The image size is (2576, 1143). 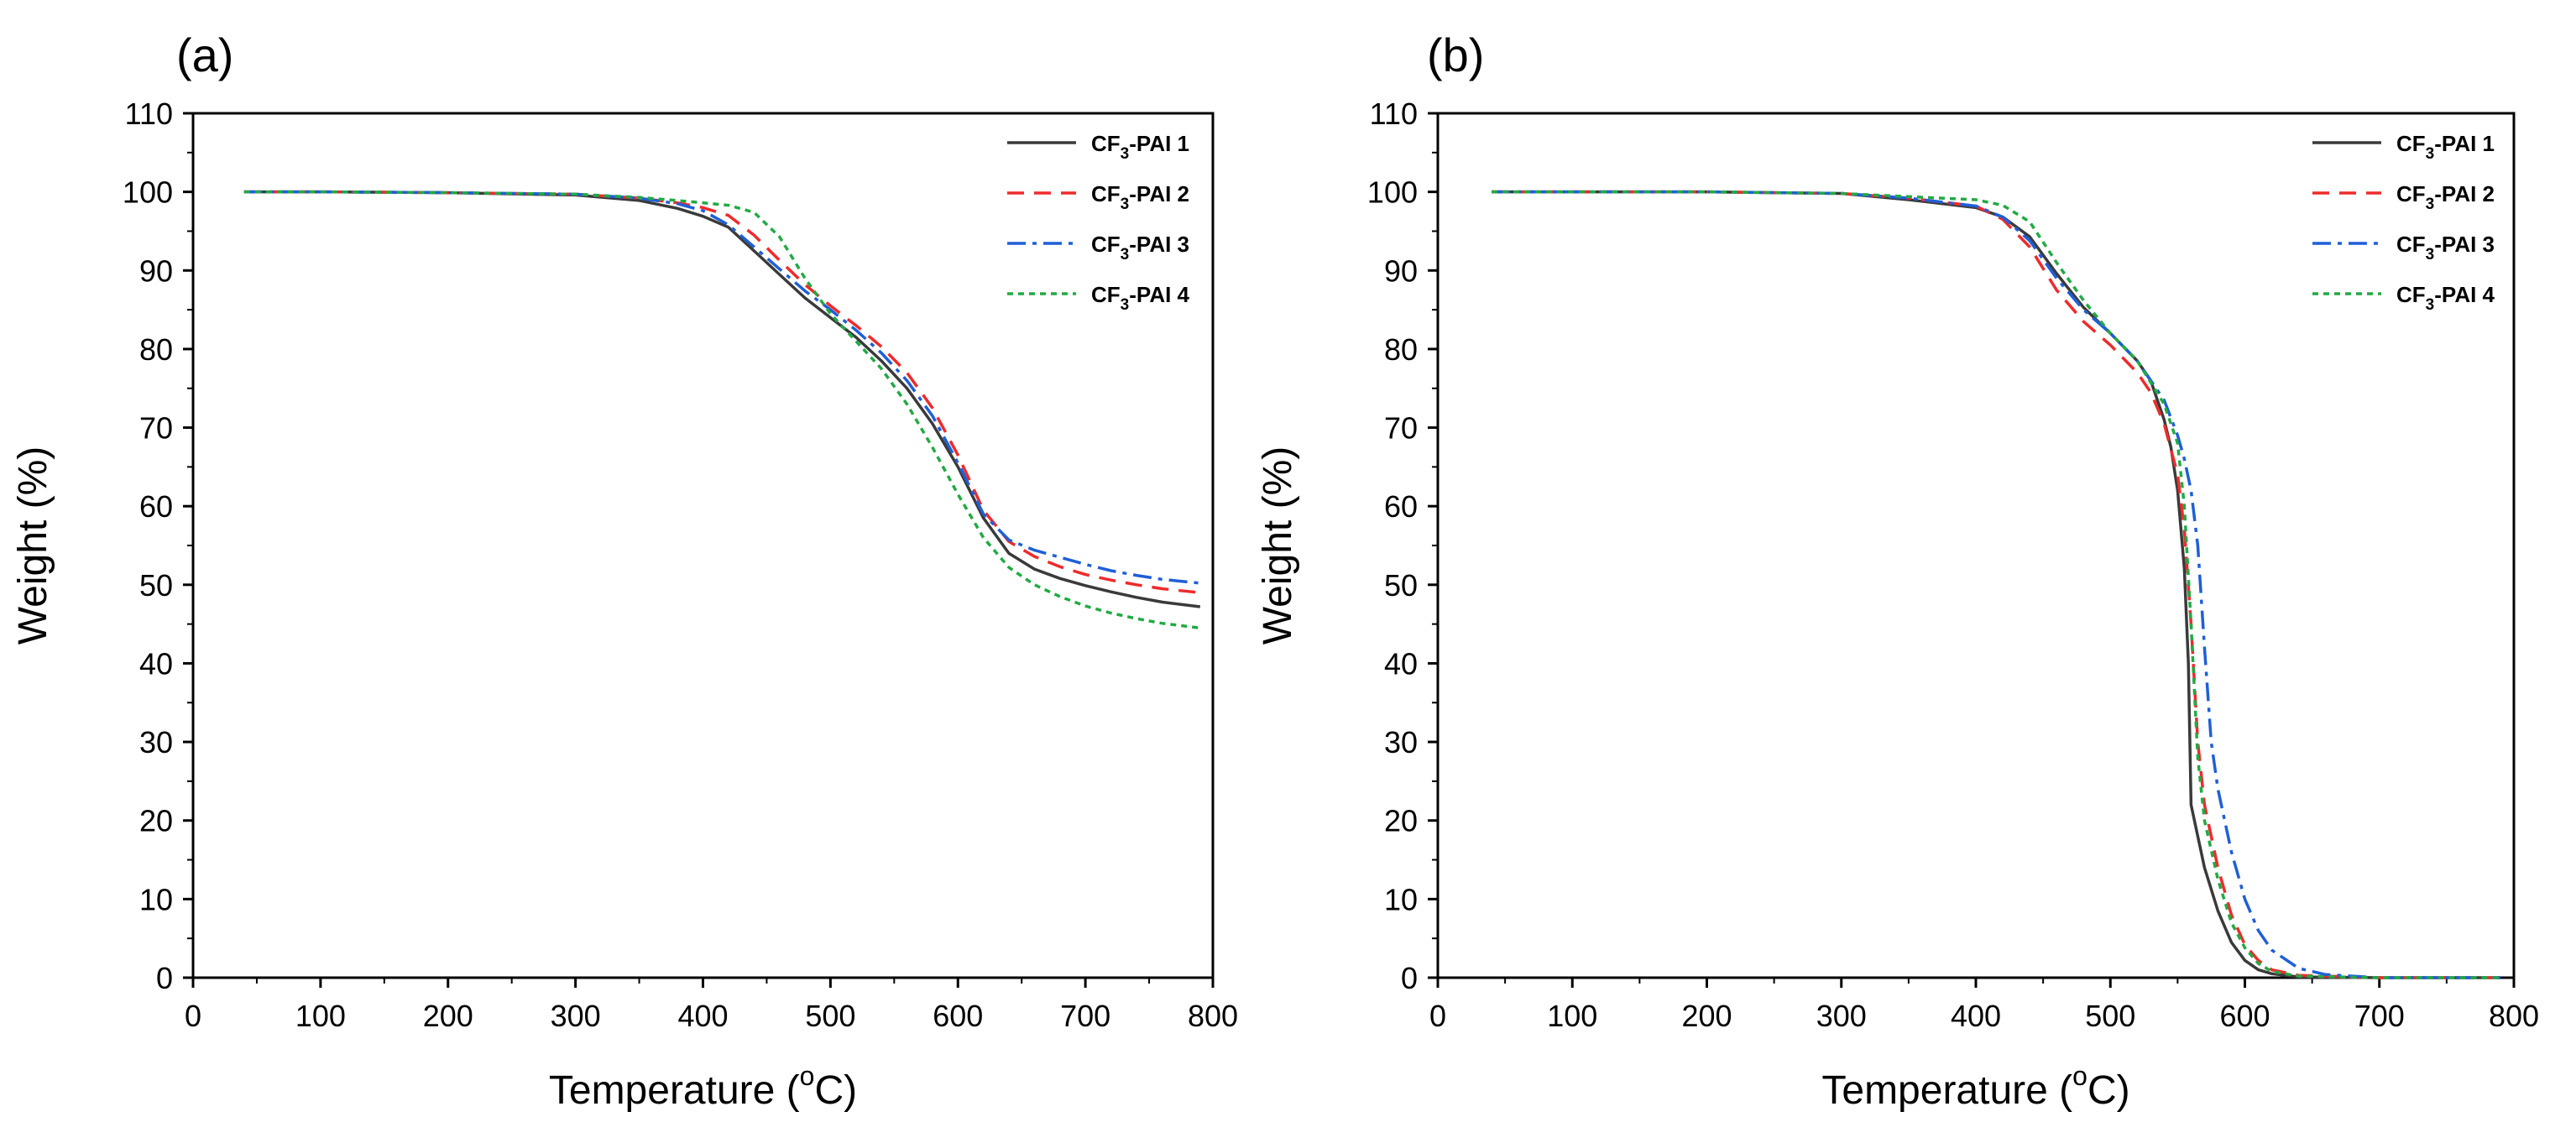 I want to click on series-group, so click(x=722, y=410).